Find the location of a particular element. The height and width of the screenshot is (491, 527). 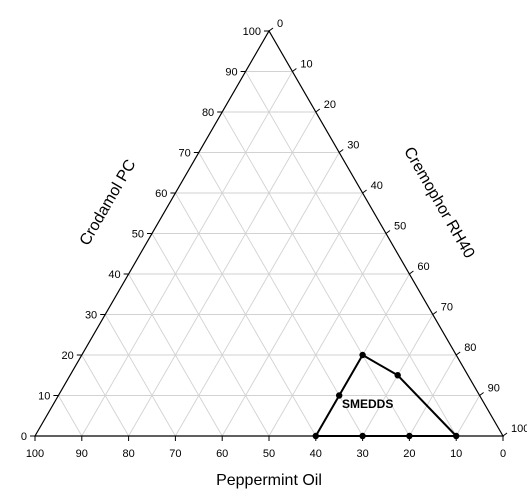

left-tick-label-90: 90 is located at coordinates (231, 73).